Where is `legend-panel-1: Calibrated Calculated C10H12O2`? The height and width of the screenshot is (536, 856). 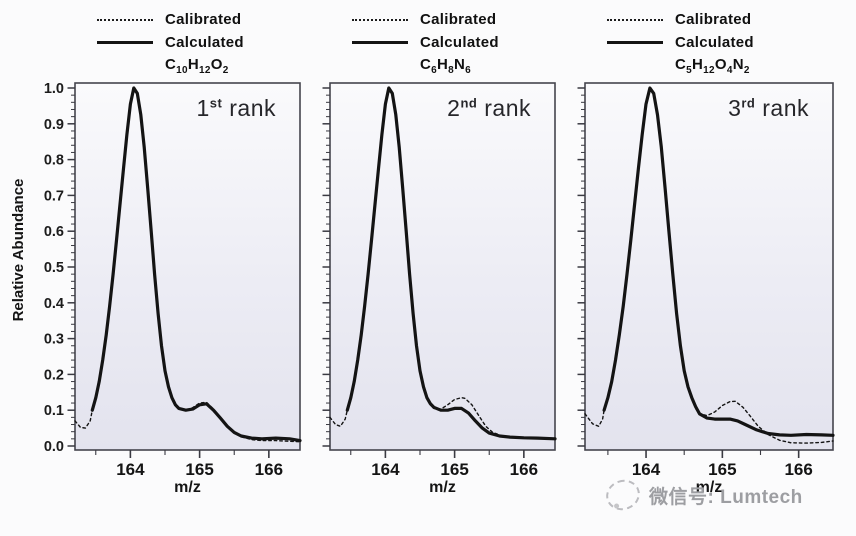
legend-panel-1: Calibrated Calculated C10H12O2 is located at coordinates (212, 42).